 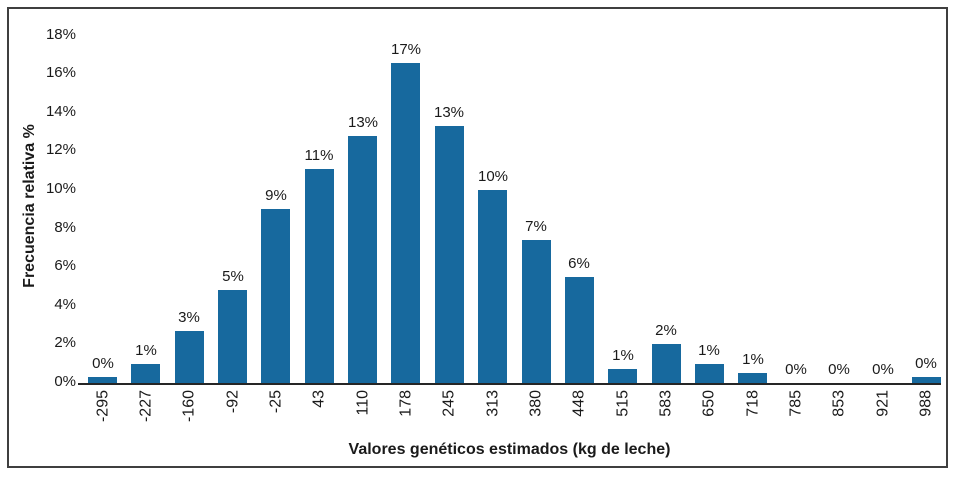 I want to click on bar-value-label: 7%, so click(x=536, y=226).